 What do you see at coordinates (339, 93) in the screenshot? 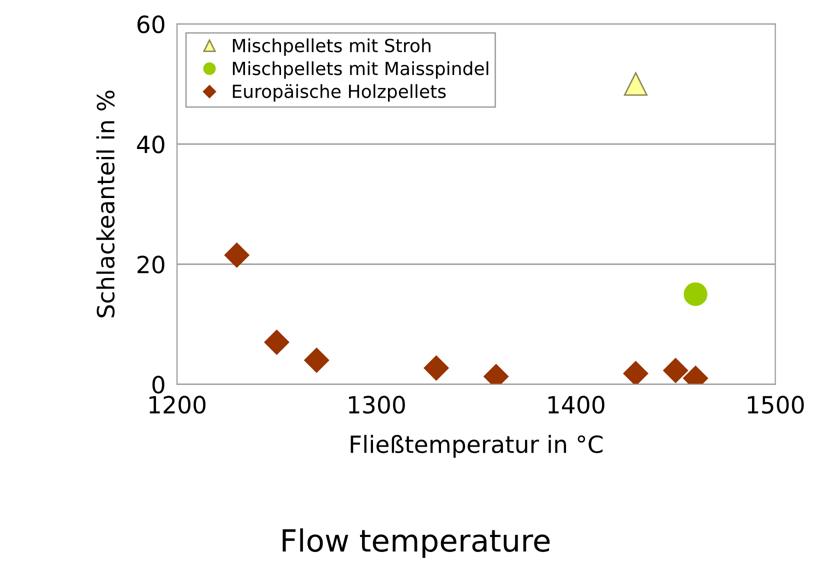
I see `legend-label: Europäische Holzpellets` at bounding box center [339, 93].